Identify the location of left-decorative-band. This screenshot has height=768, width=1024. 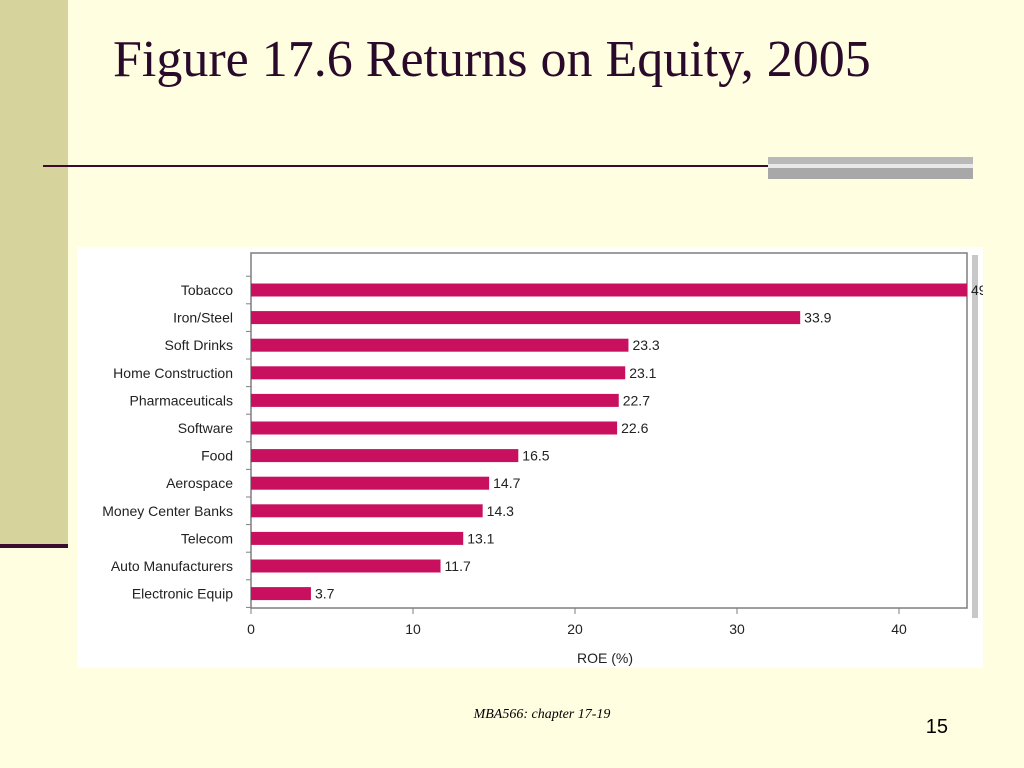
(34, 273).